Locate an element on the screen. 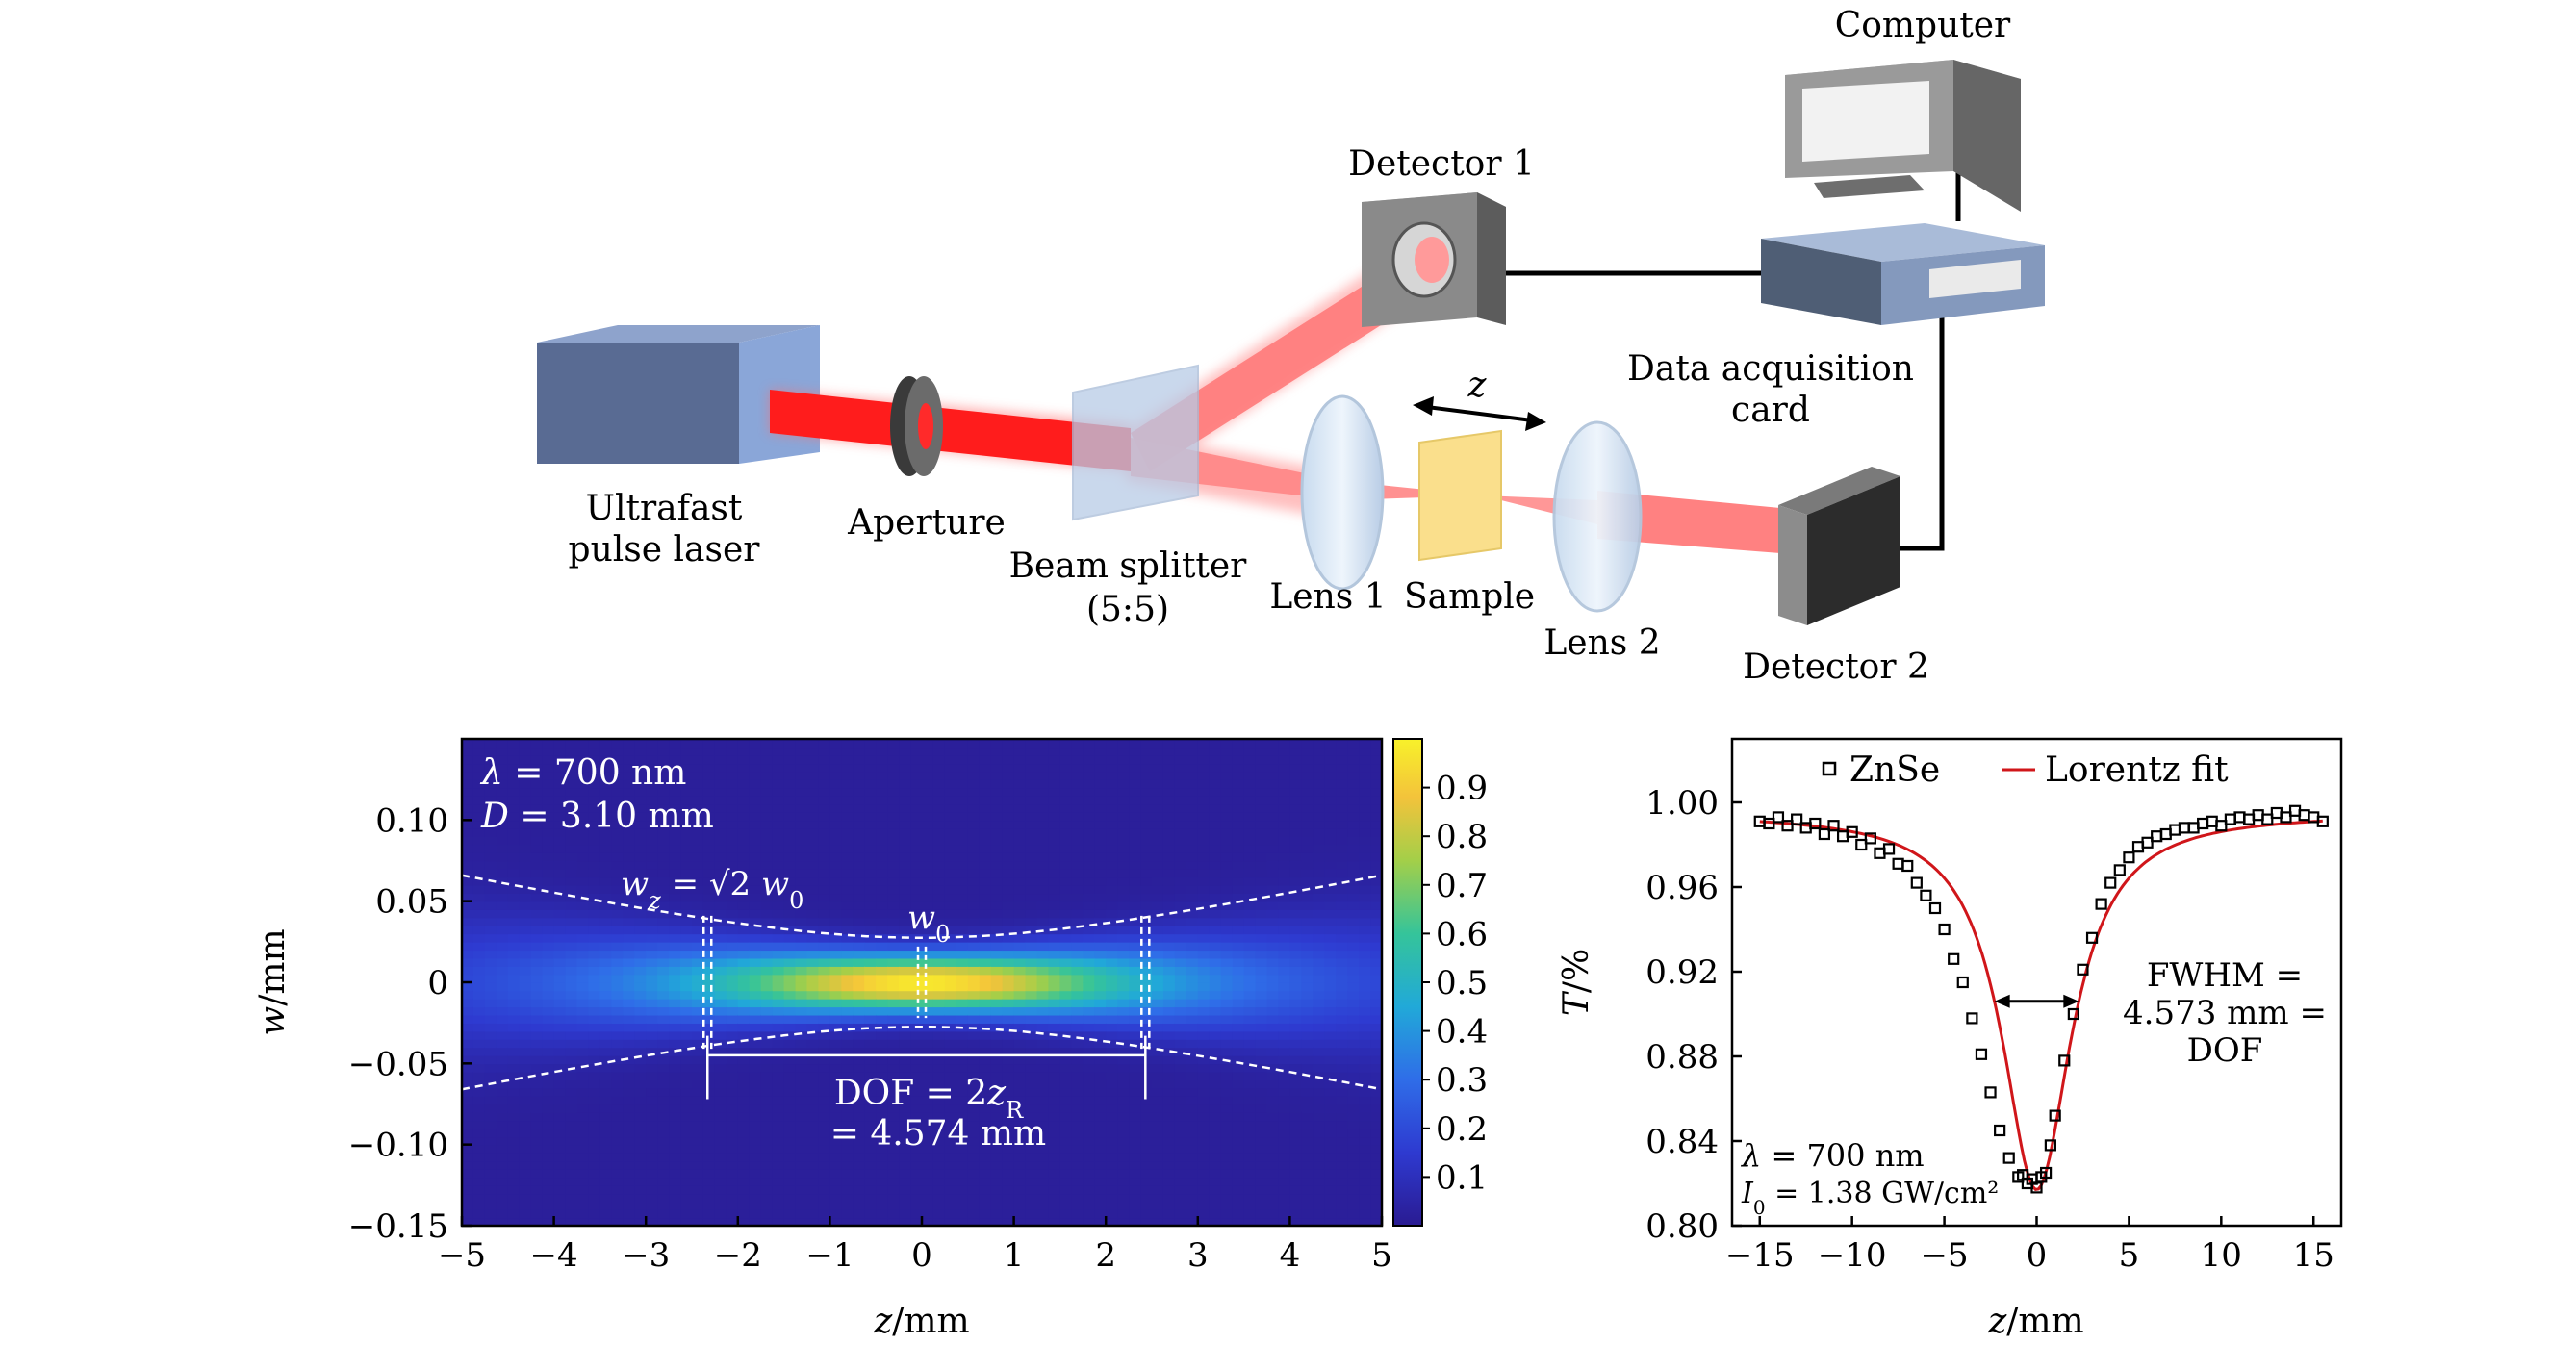  sample is located at coordinates (1460, 495).